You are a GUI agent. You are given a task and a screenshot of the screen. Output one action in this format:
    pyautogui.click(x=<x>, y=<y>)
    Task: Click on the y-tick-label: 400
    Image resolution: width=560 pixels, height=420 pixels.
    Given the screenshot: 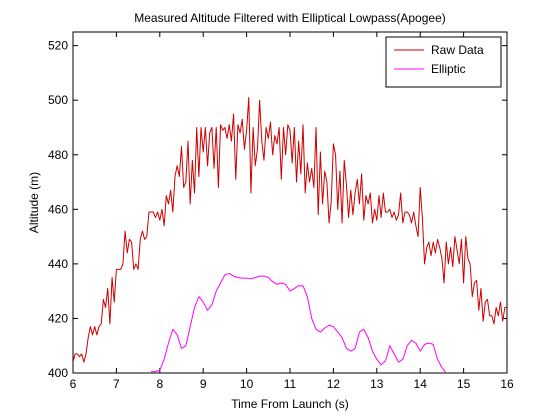 What is the action you would take?
    pyautogui.click(x=58, y=373)
    